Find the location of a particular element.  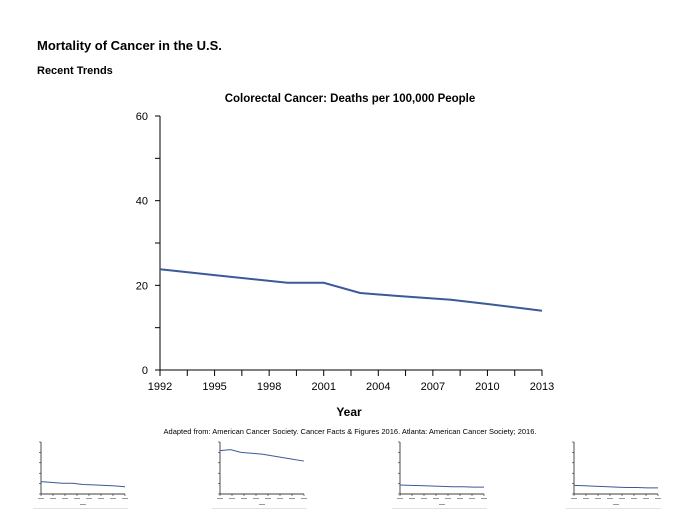

x-tick-label: 2001 is located at coordinates (323, 387).